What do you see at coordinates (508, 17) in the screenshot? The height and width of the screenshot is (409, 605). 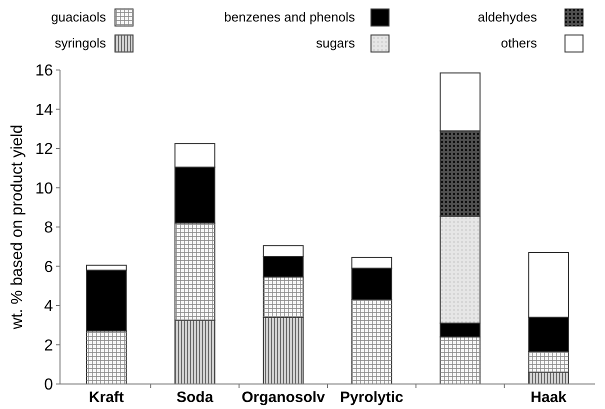 I see `legend-label: aldehydes` at bounding box center [508, 17].